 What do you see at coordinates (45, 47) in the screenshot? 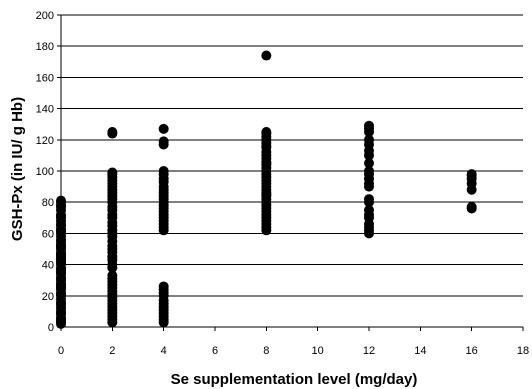
I see `y-tick-label: 180` at bounding box center [45, 47].